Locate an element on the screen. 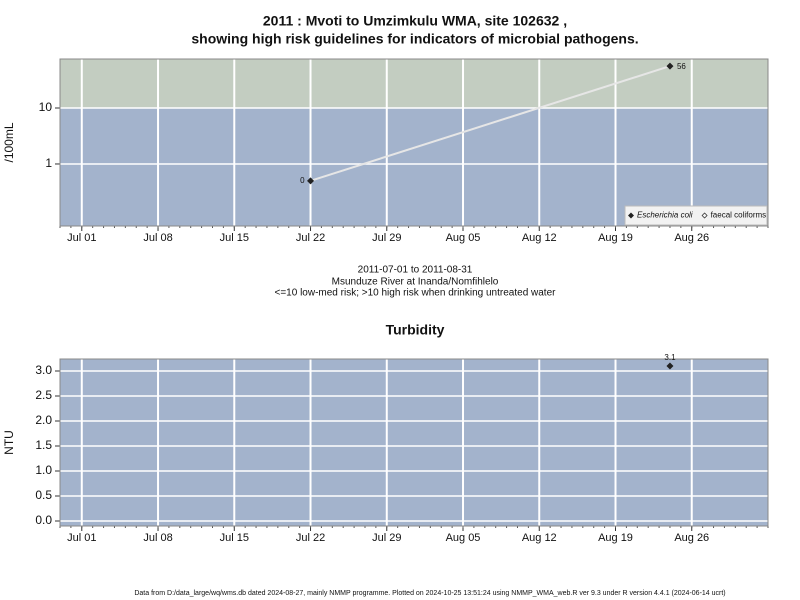 This screenshot has width=800, height=600. caption: 2011-07-01 to 2011-08-31 is located at coordinates (415, 270).